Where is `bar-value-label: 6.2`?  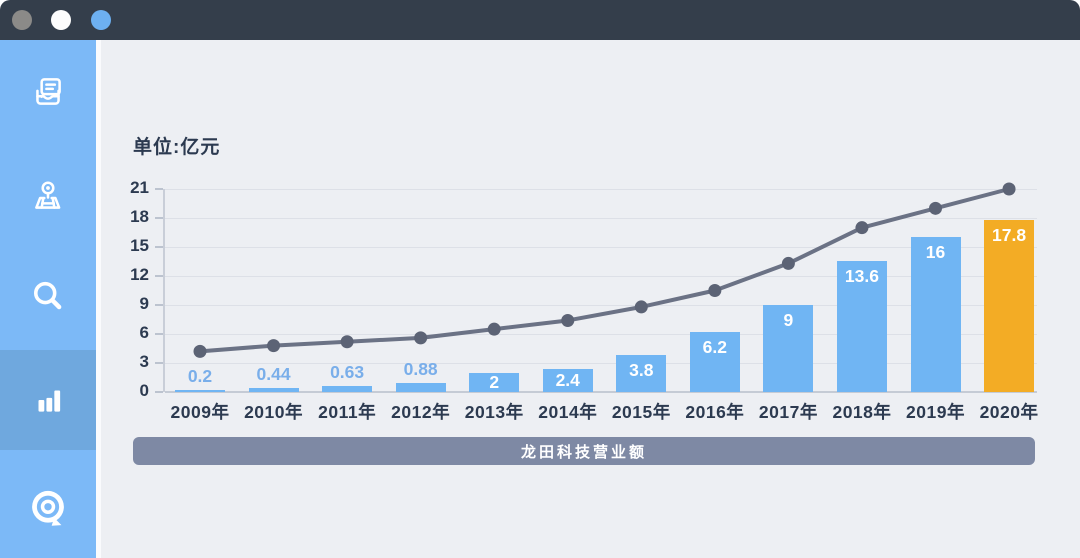
bar-value-label: 6.2 is located at coordinates (714, 347).